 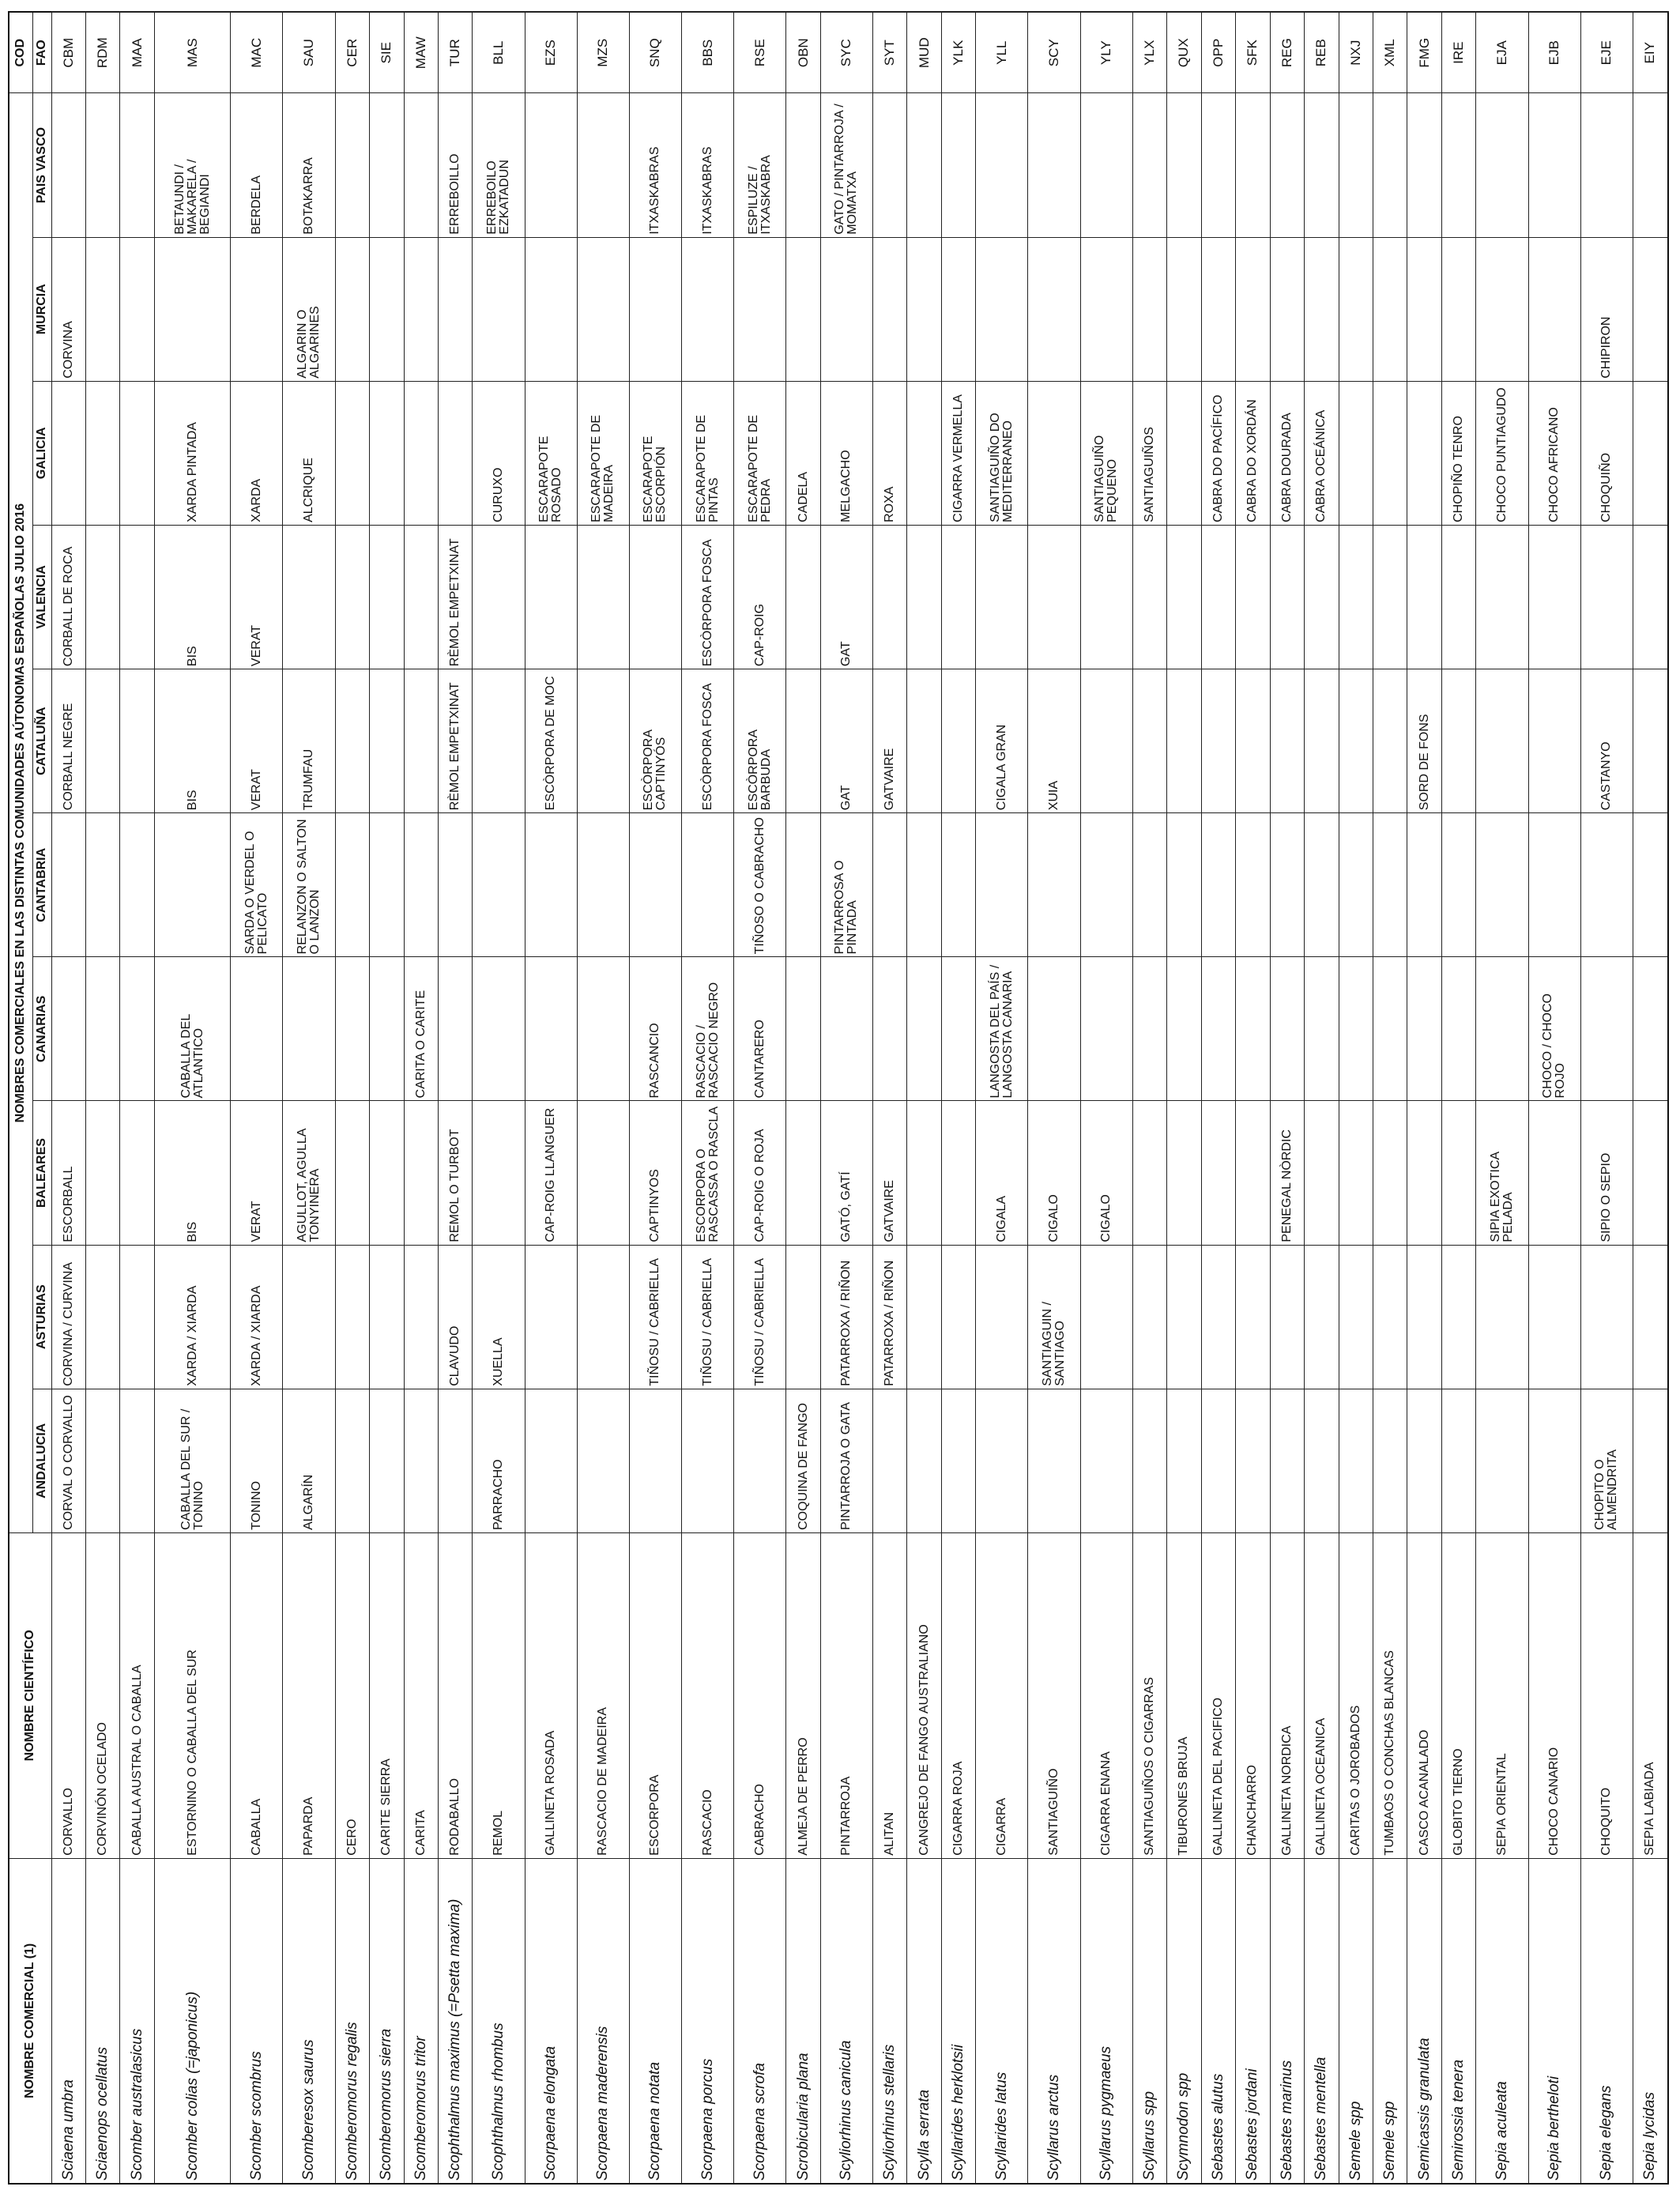 I want to click on commercial-name-cell: Scylla serrata, so click(x=924, y=2021).